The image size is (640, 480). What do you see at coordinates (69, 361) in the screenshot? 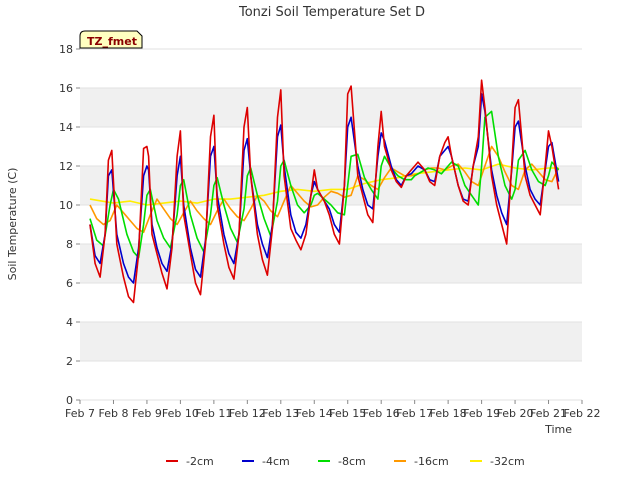
I see `y-tick-label: 2` at bounding box center [69, 361].